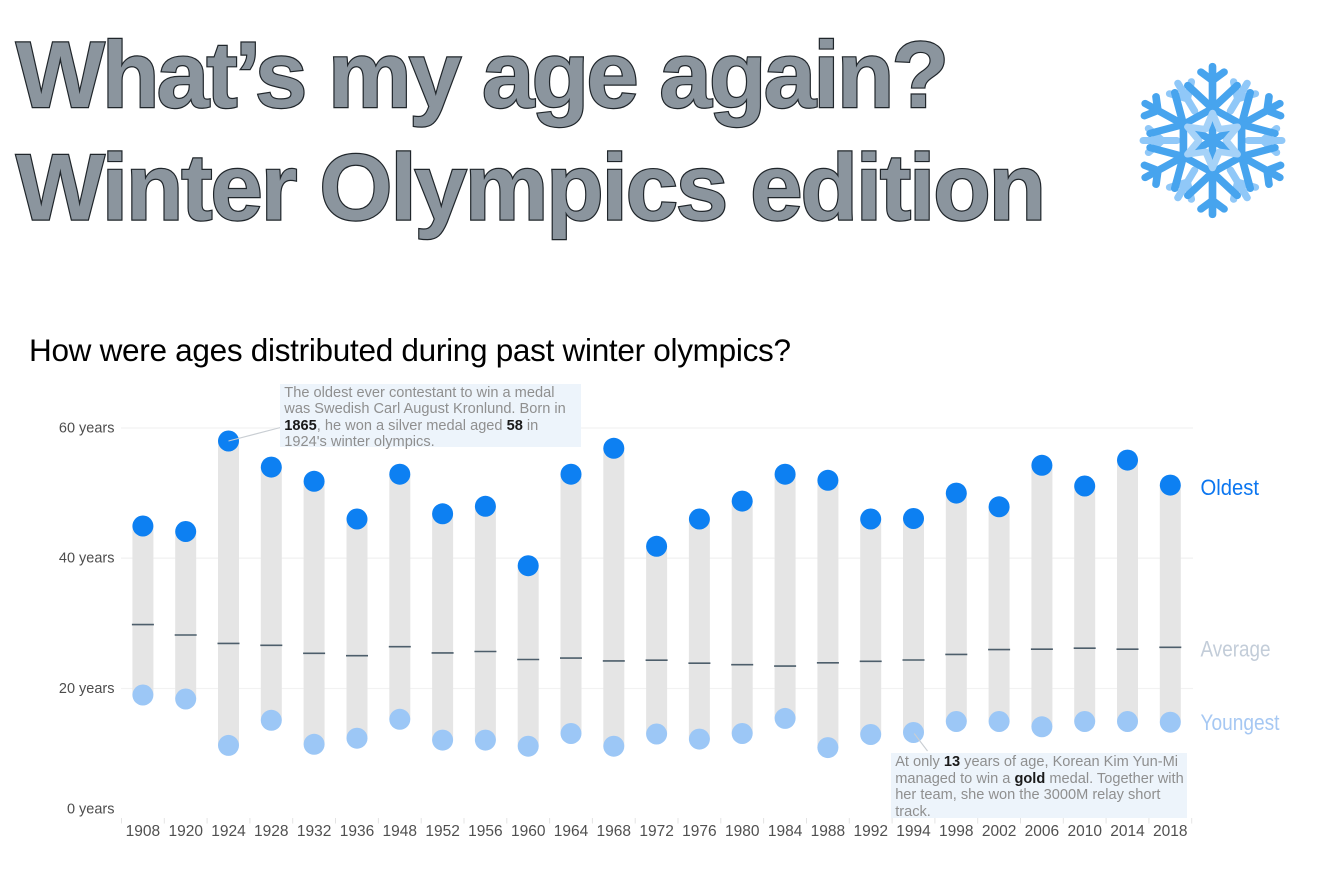 This screenshot has width=1324, height=870. I want to click on svg-text: 1976, so click(699, 831).